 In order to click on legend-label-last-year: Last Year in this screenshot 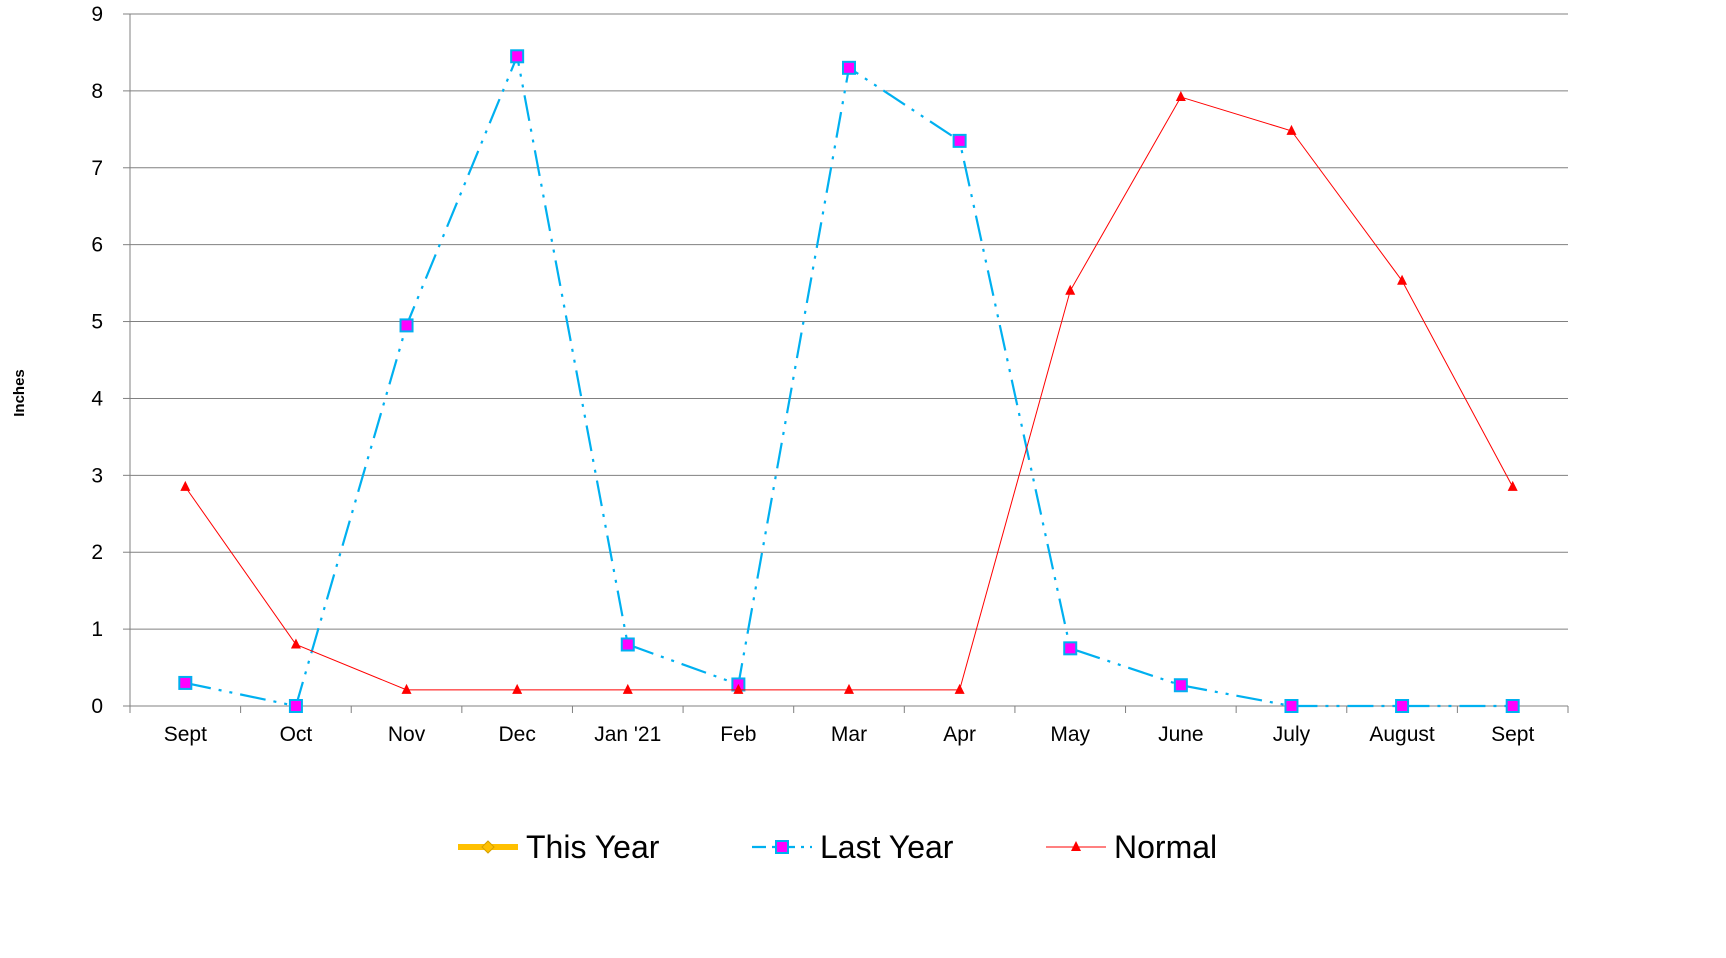, I will do `click(887, 847)`.